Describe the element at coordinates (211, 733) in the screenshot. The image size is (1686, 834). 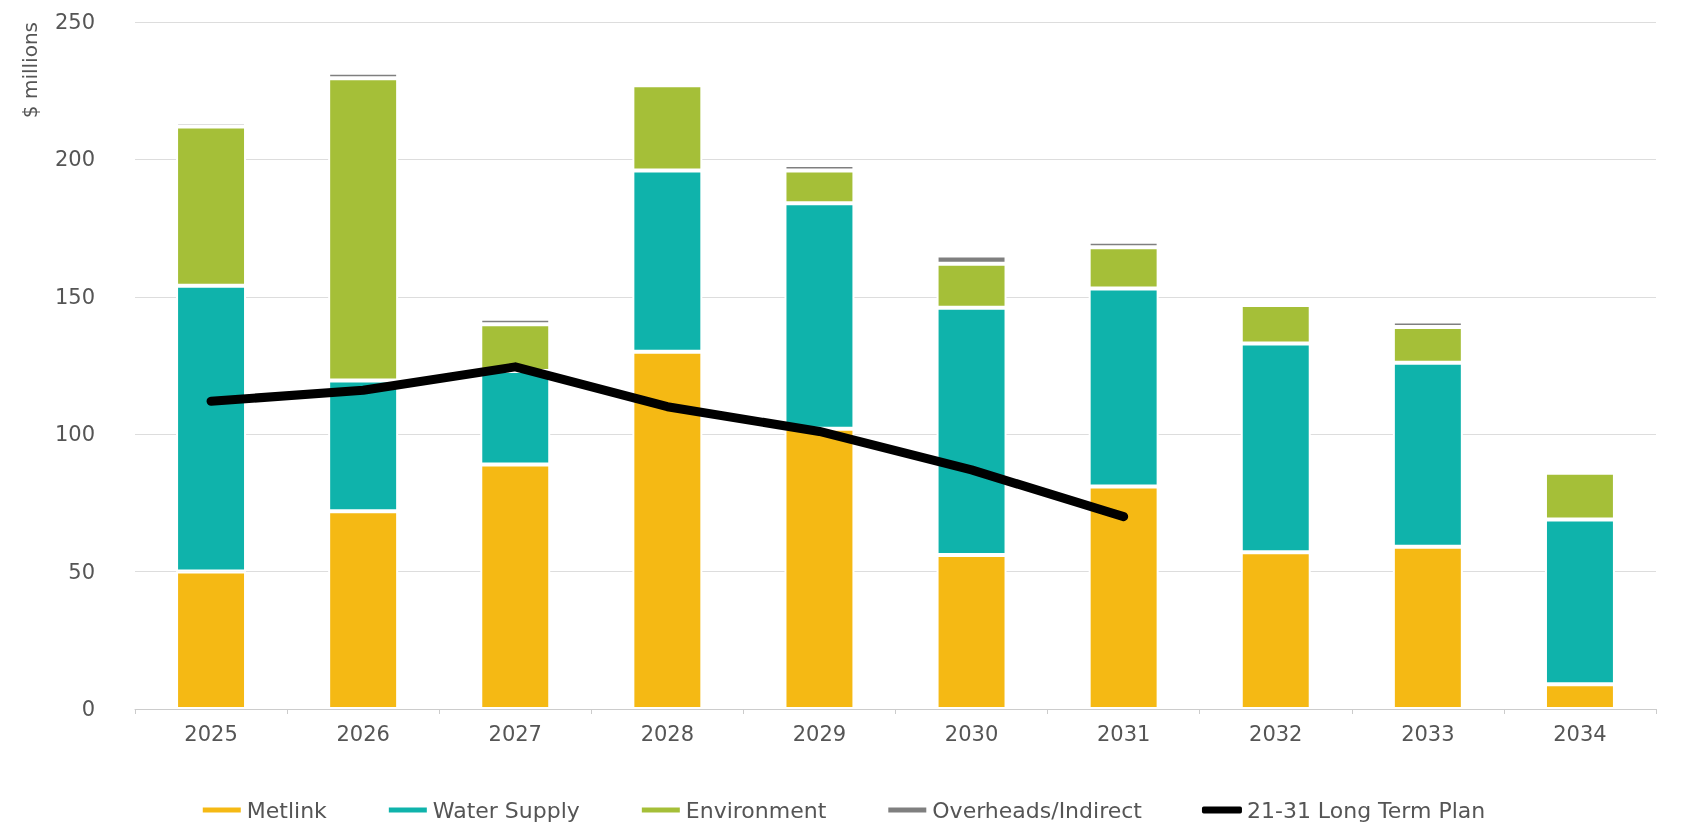
I see `x-tick-label: 2025` at that location.